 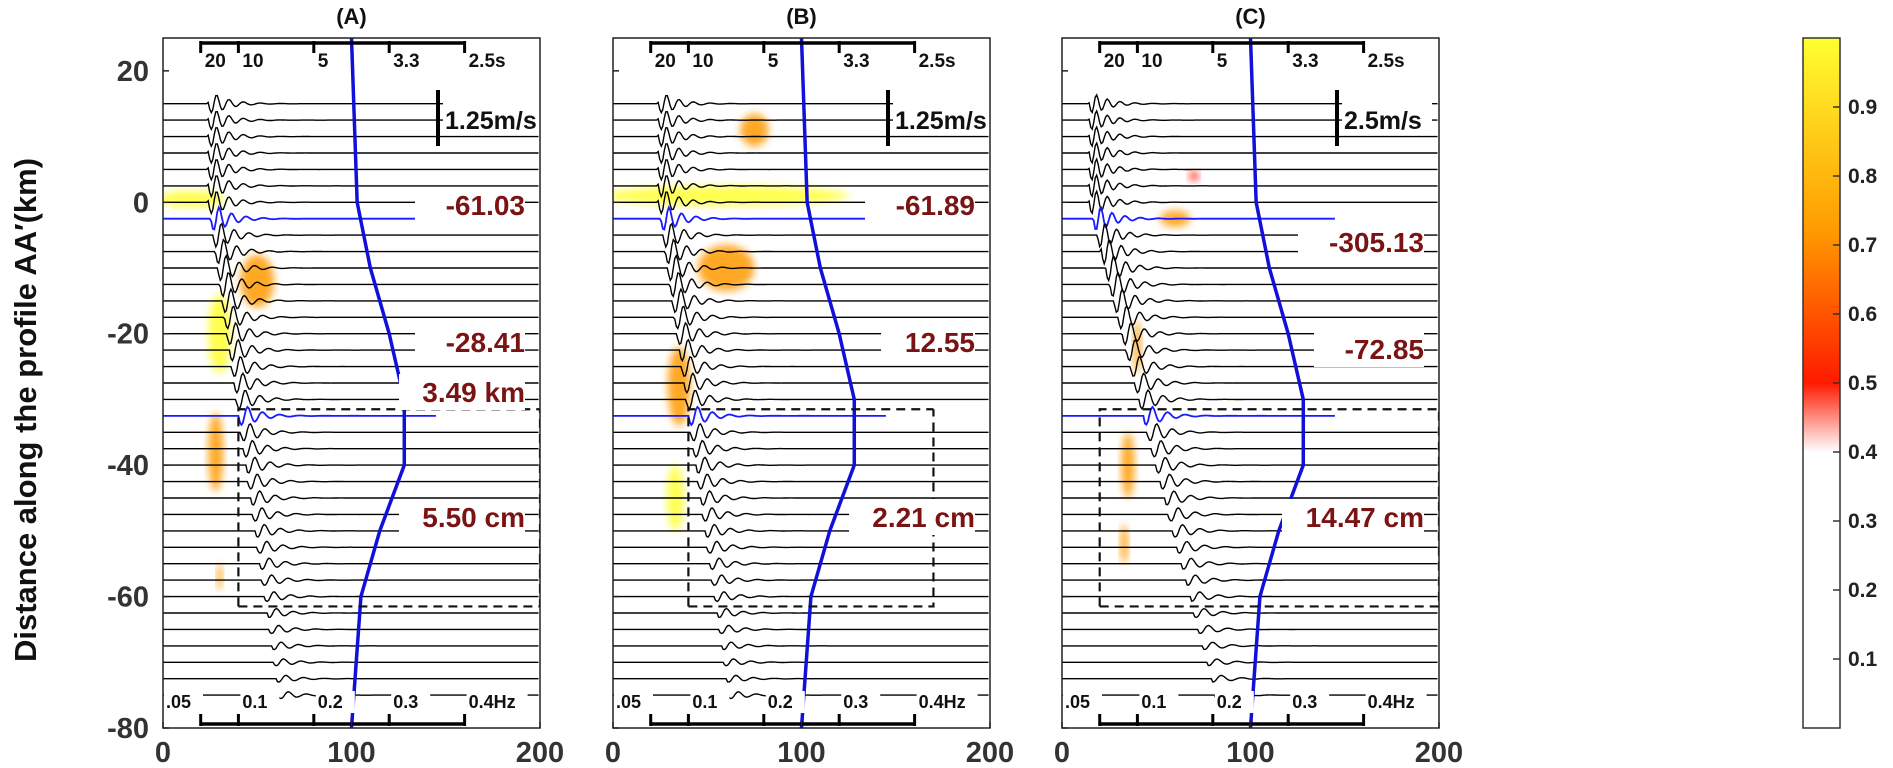 What do you see at coordinates (940, 342) in the screenshot?
I see `annotation-value: 12.55` at bounding box center [940, 342].